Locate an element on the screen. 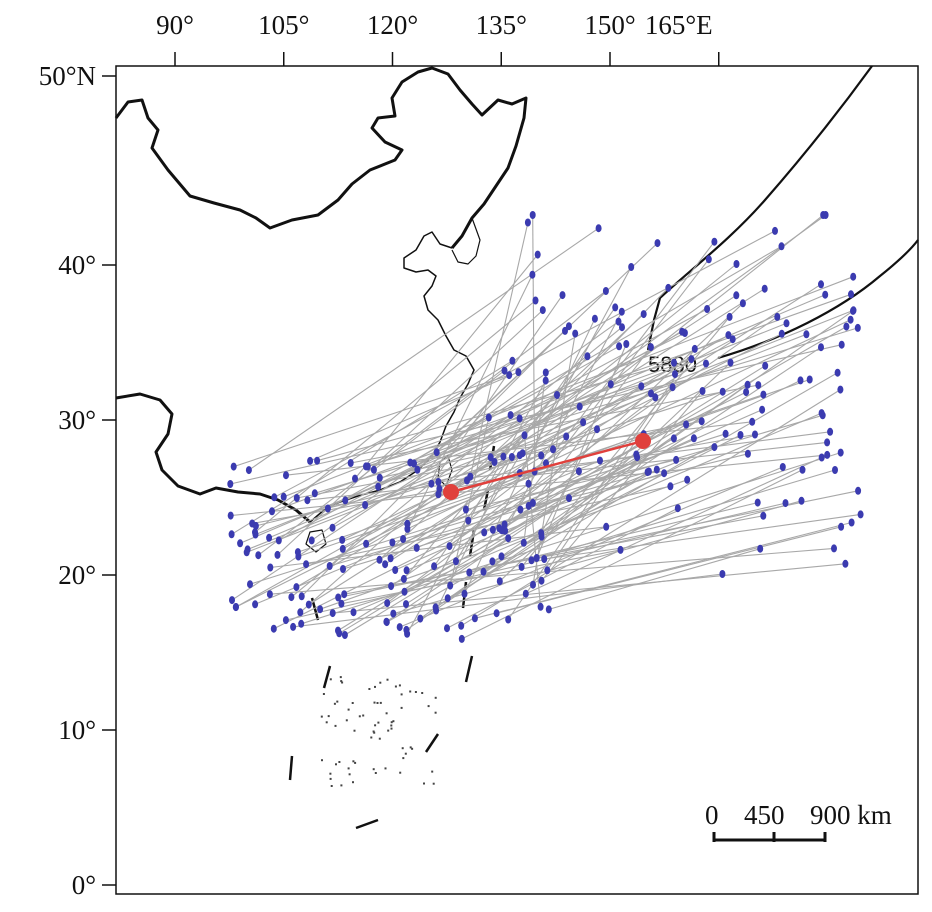 Image resolution: width=932 pixels, height=912 pixels. lat-tick-label: 10° is located at coordinates (77, 730).